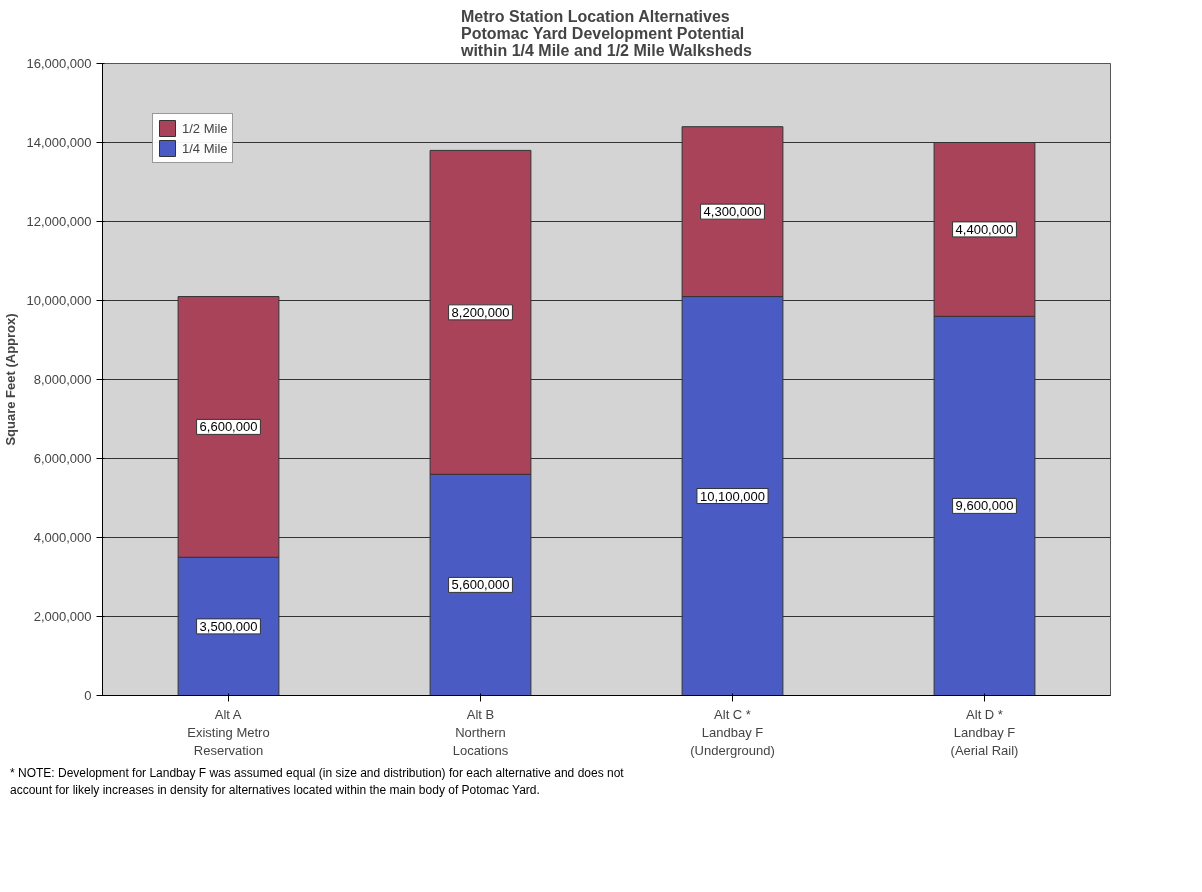  Describe the element at coordinates (11, 379) in the screenshot. I see `y-axis-title: Square Feet (Approx)` at that location.